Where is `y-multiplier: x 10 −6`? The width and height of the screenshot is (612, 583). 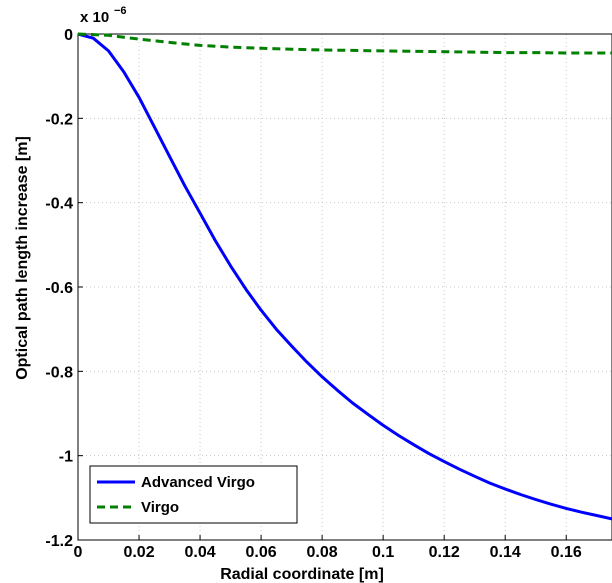
y-multiplier: x 10 −6 is located at coordinates (103, 15).